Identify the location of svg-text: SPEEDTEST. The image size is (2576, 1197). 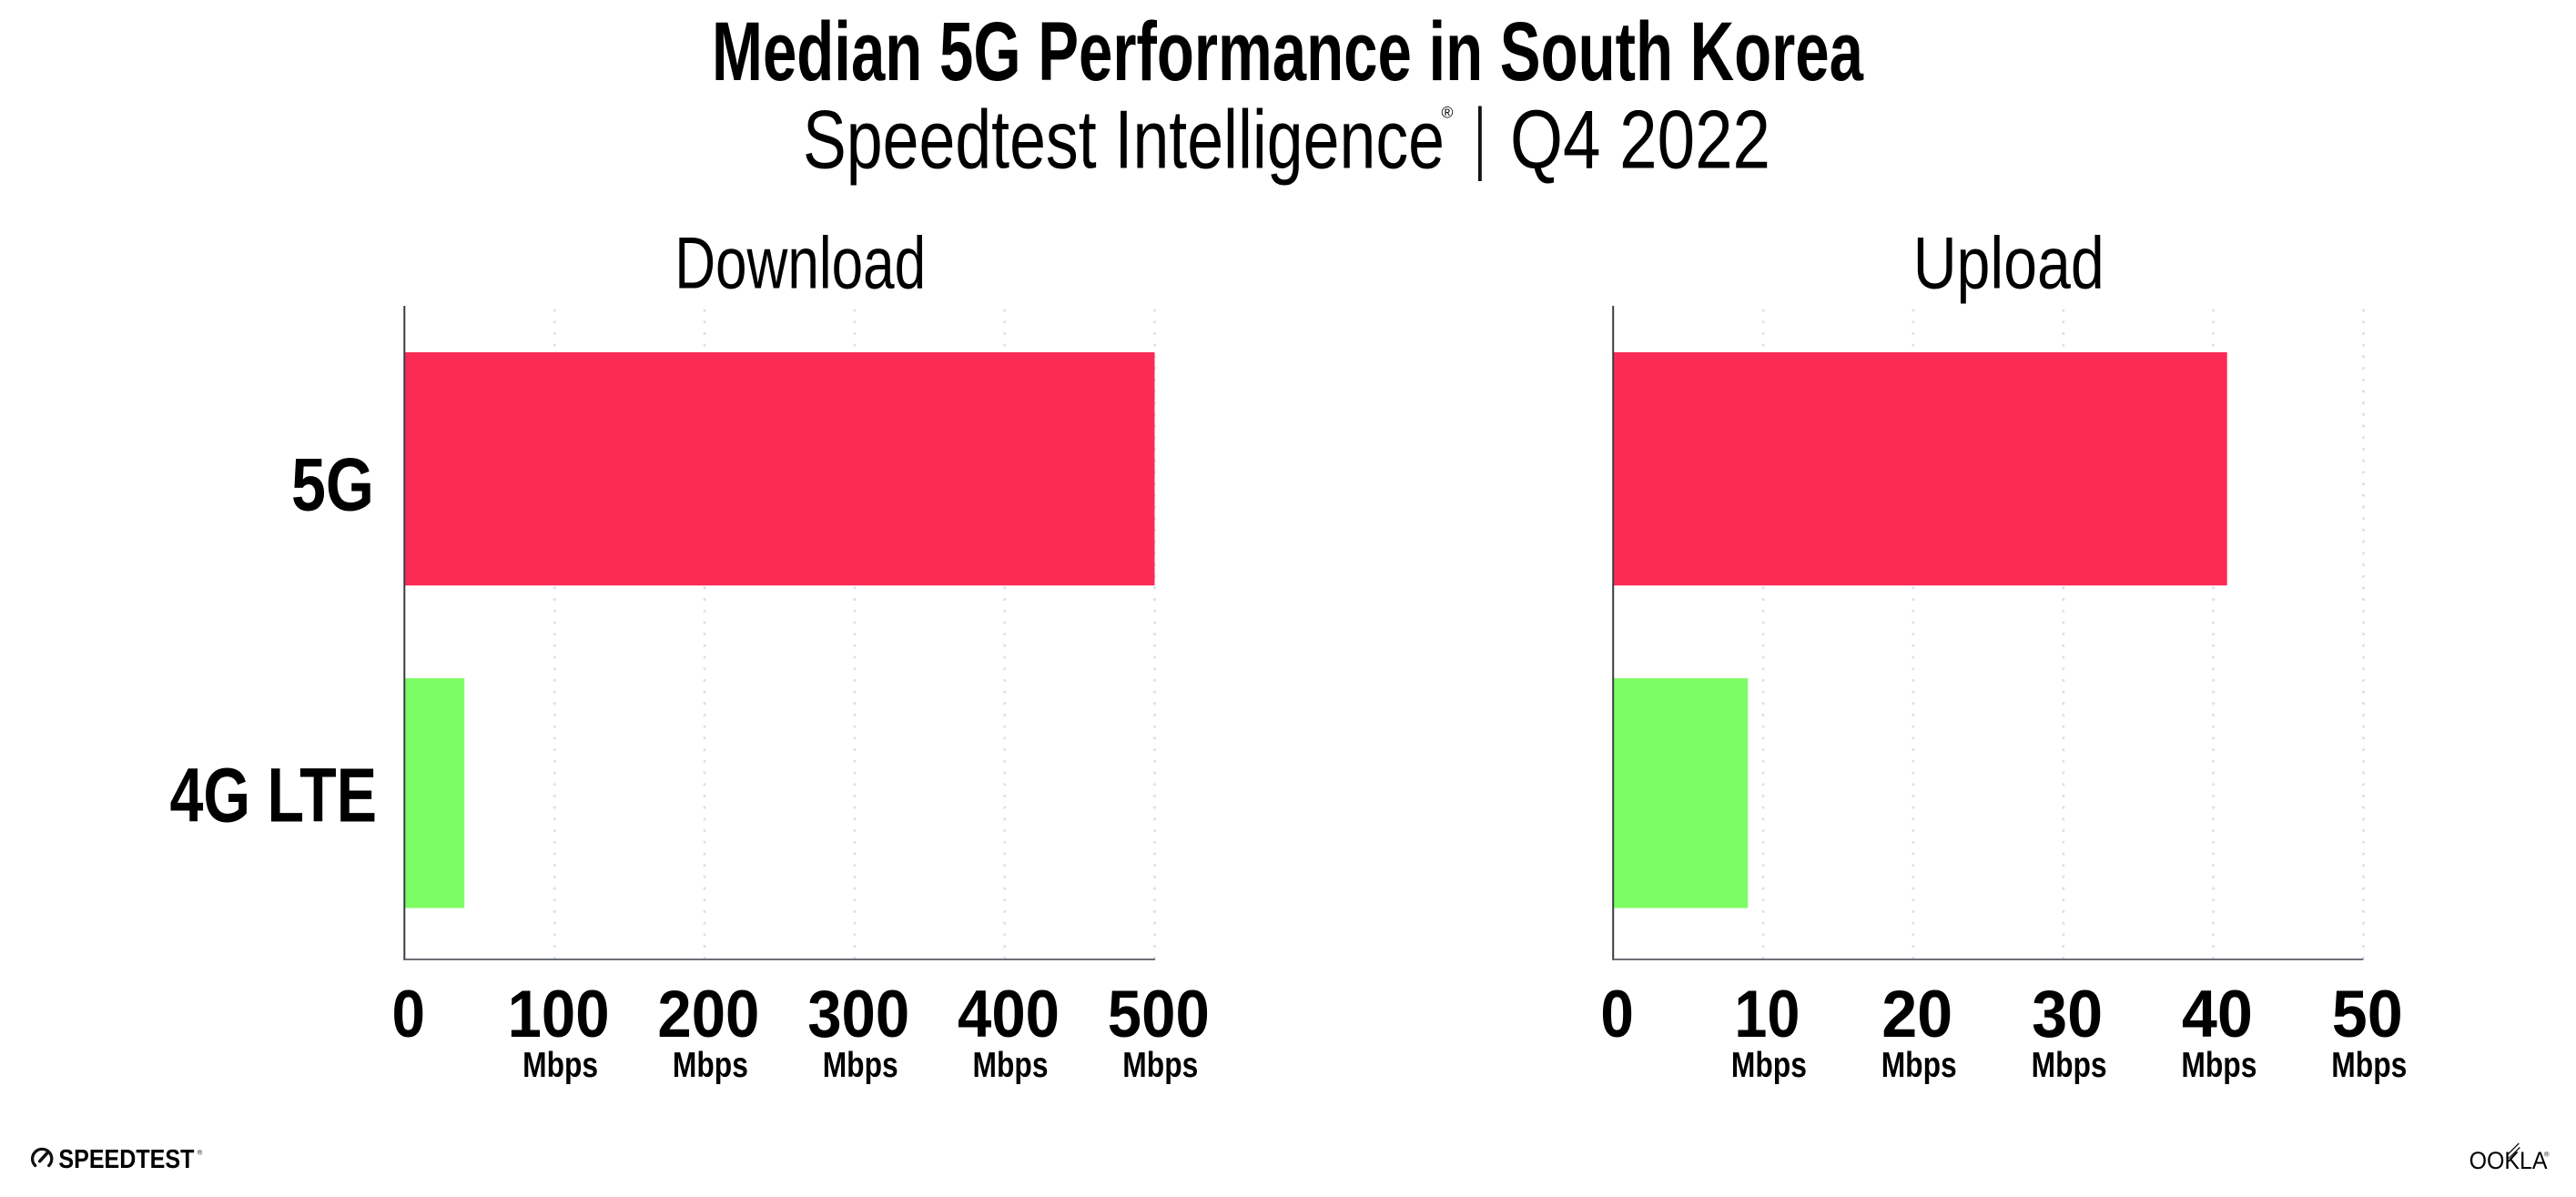
(126, 1159).